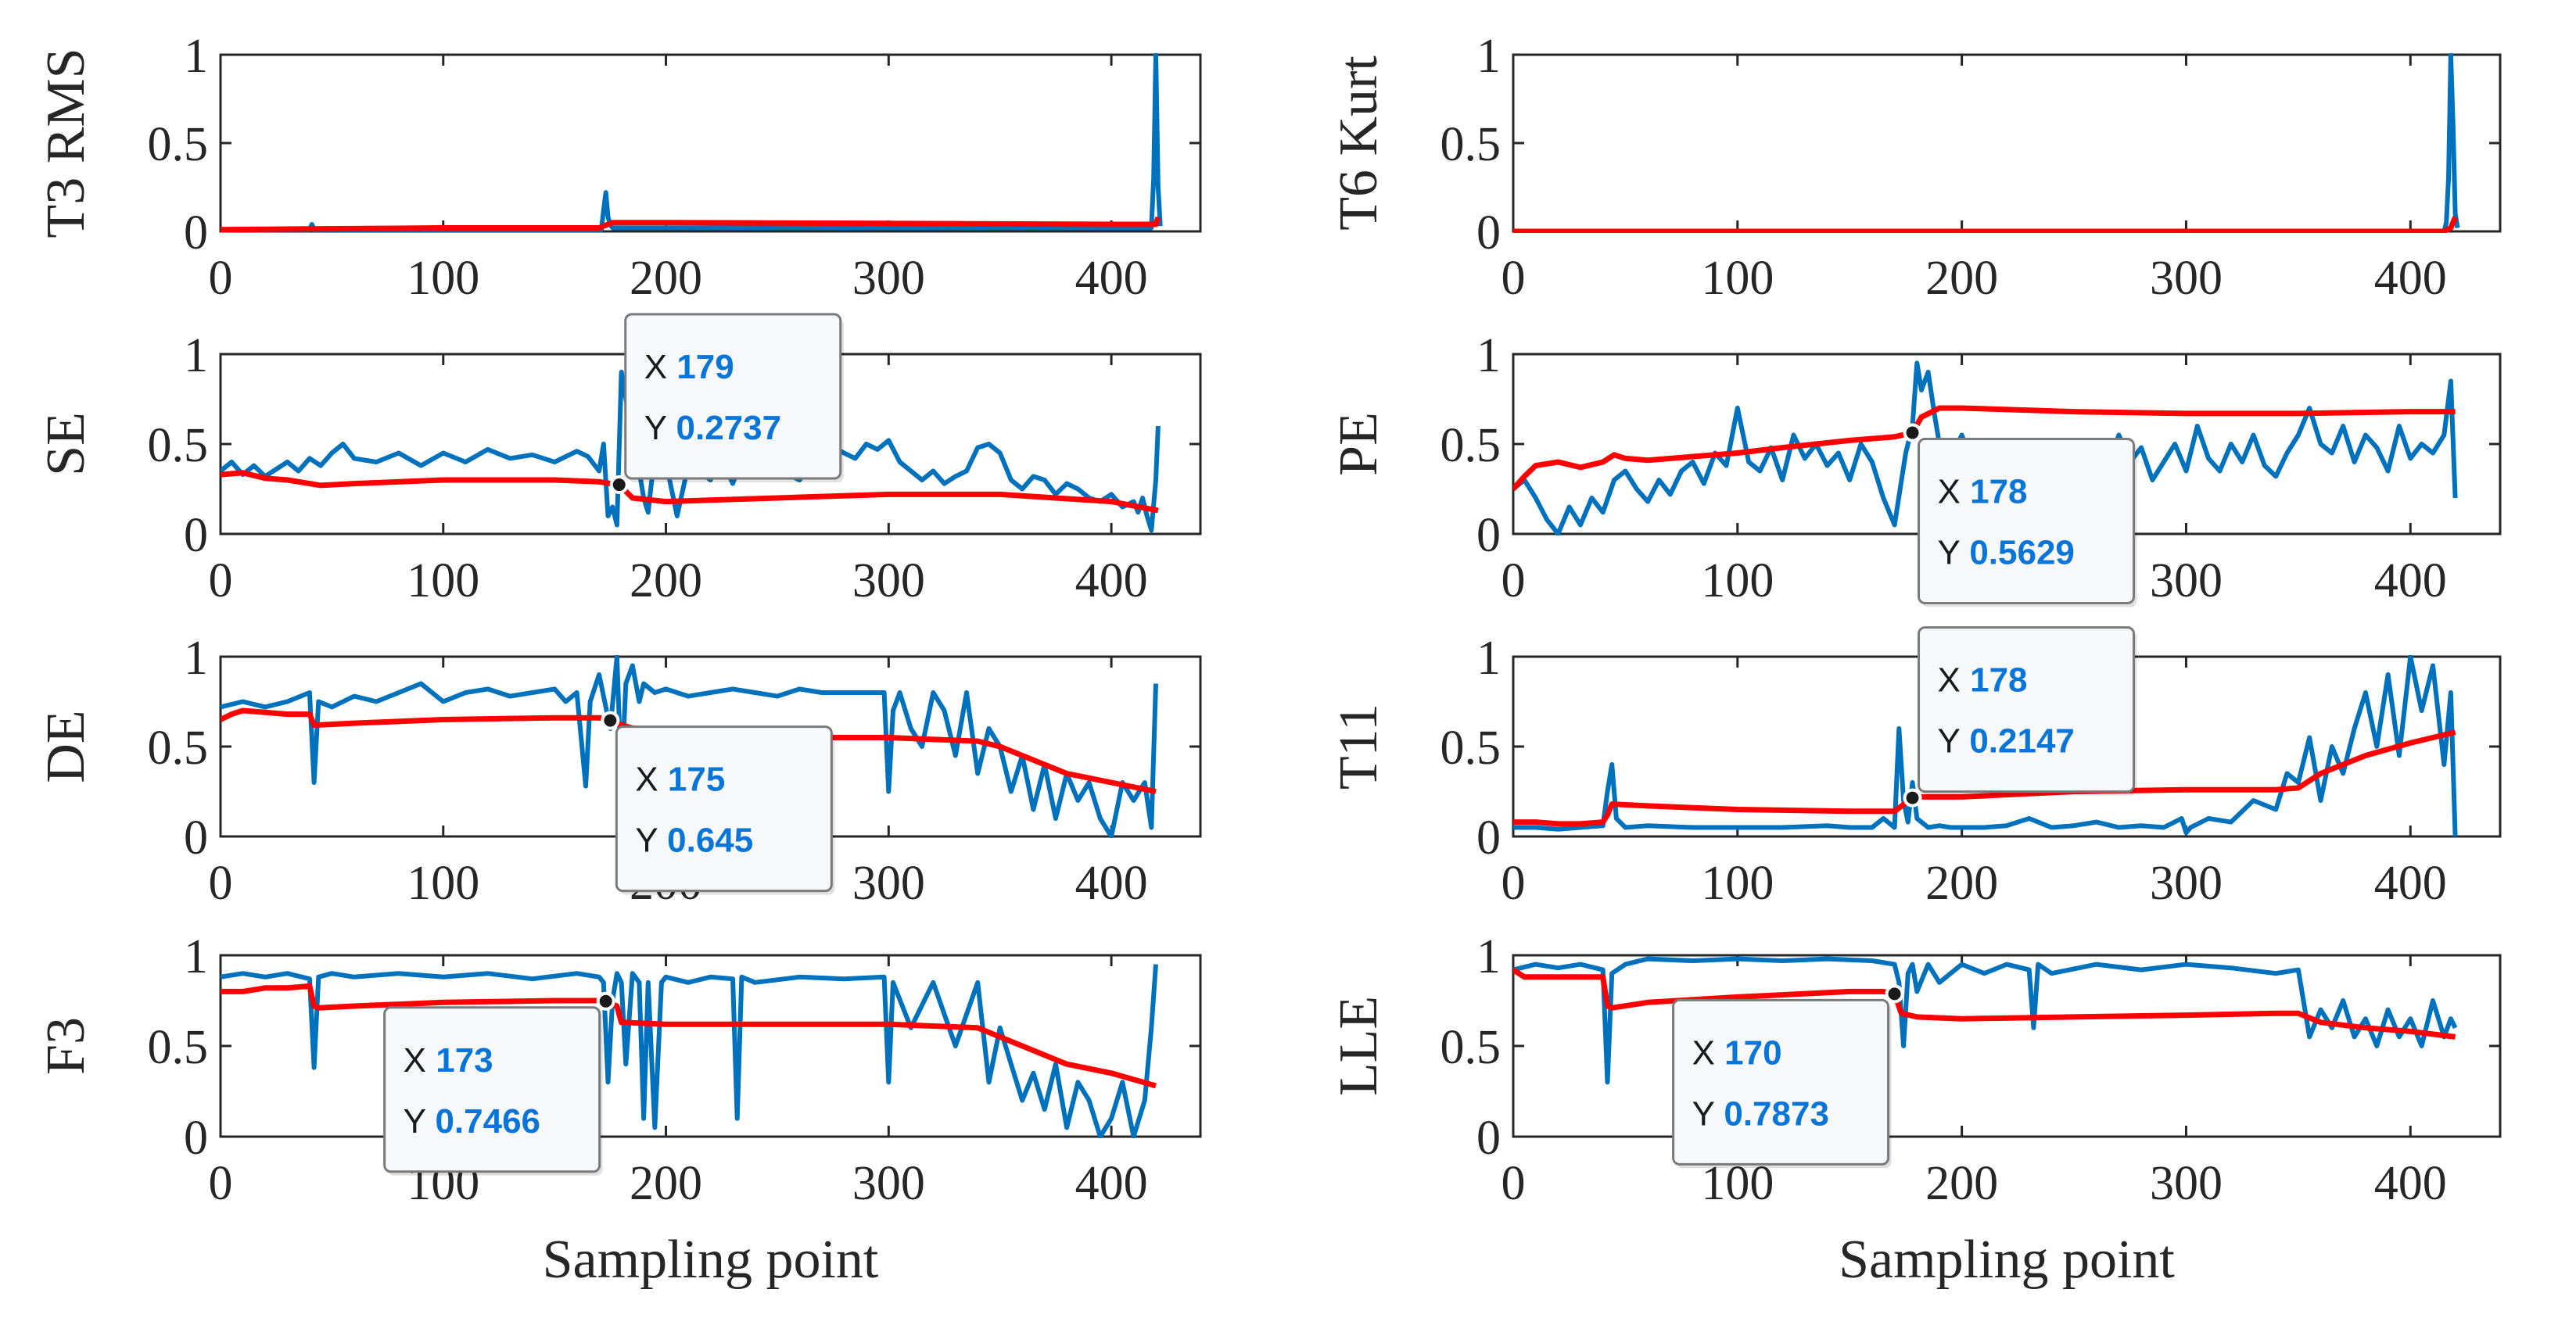  What do you see at coordinates (1359, 444) in the screenshot?
I see `y-axis-label: PE` at bounding box center [1359, 444].